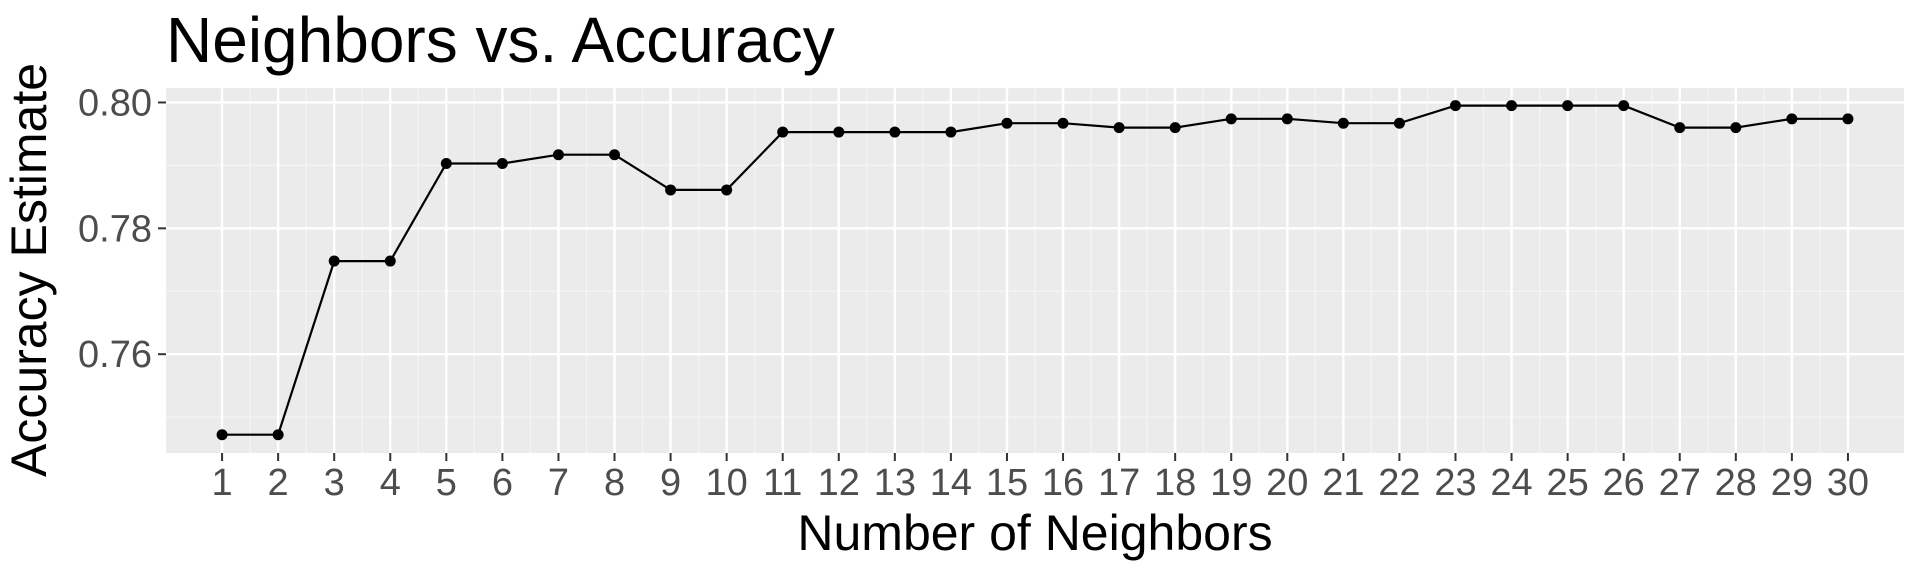  I want to click on x-tick-label: 28, so click(1736, 483).